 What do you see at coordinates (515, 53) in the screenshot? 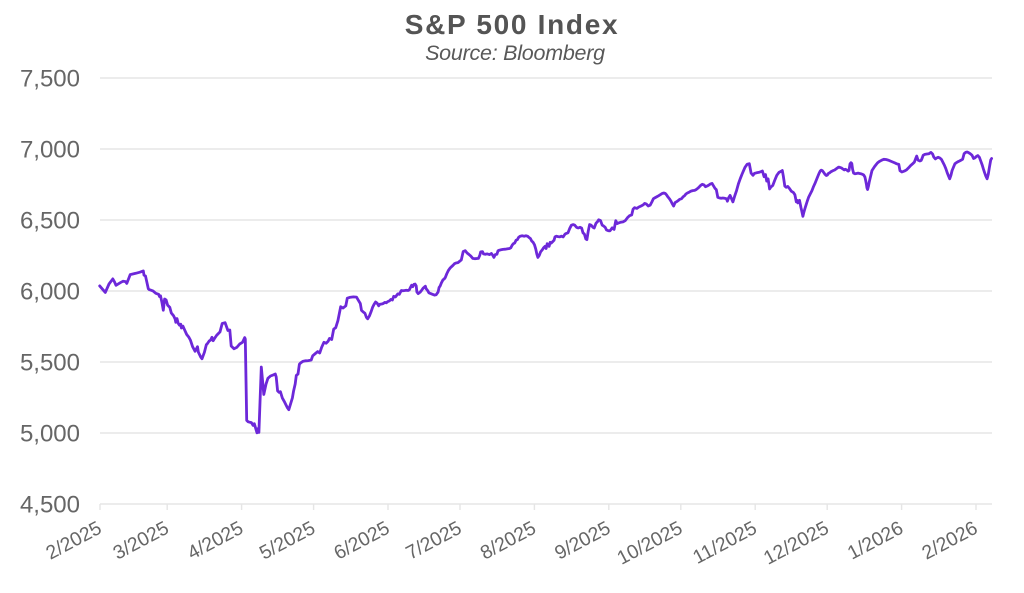
I see `svg-text: Source: Bloomberg` at bounding box center [515, 53].